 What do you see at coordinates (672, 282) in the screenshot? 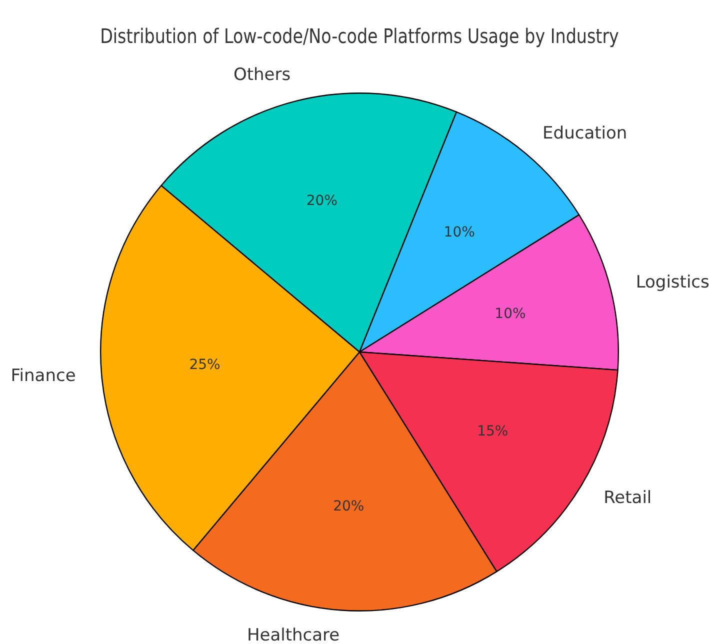
I see `slice-label: Logistics` at bounding box center [672, 282].